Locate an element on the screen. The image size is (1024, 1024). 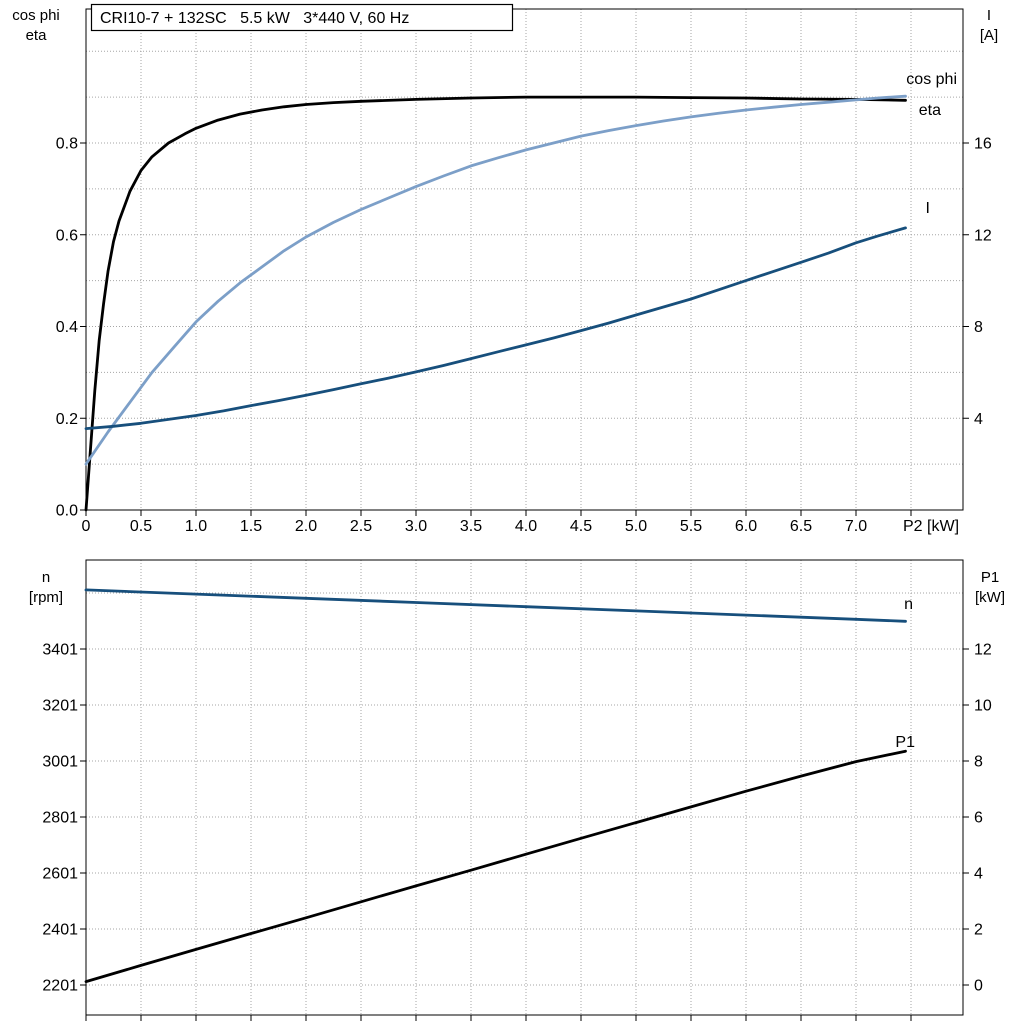
y-left-tick-label: 0.8 is located at coordinates (67, 144).